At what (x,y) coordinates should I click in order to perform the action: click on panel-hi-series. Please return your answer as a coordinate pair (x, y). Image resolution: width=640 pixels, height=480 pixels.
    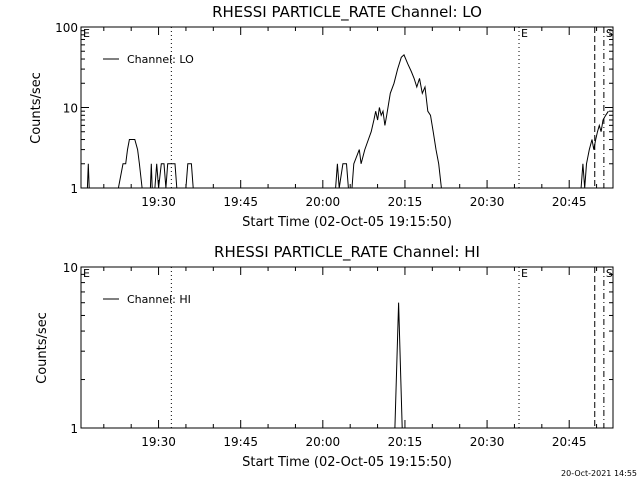
    Looking at the image, I should click on (398, 365).